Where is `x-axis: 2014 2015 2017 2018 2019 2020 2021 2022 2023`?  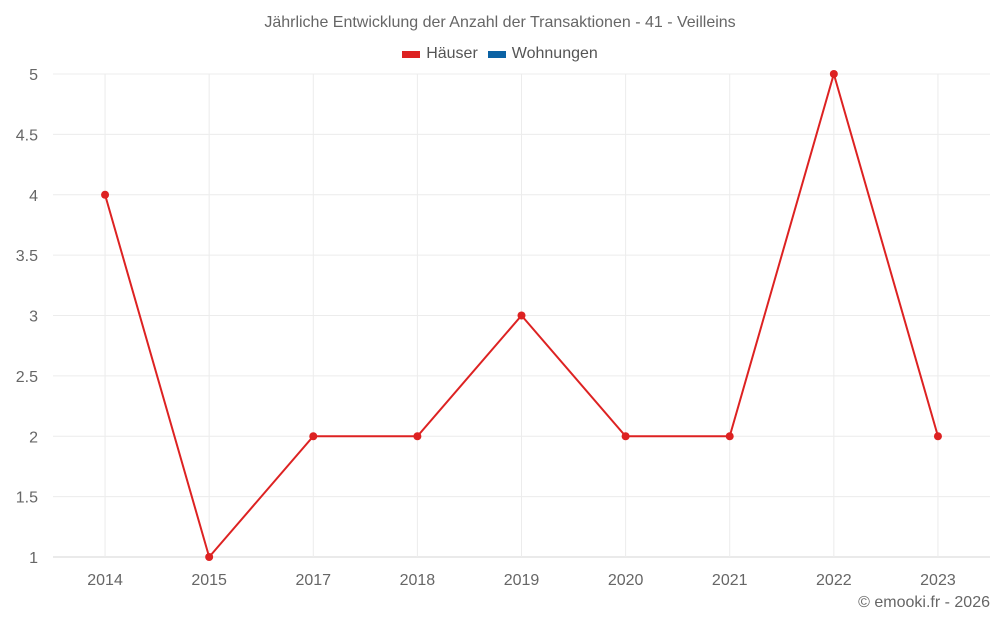 x-axis: 2014 2015 2017 2018 2019 2020 2021 2022 2023 is located at coordinates (521, 580).